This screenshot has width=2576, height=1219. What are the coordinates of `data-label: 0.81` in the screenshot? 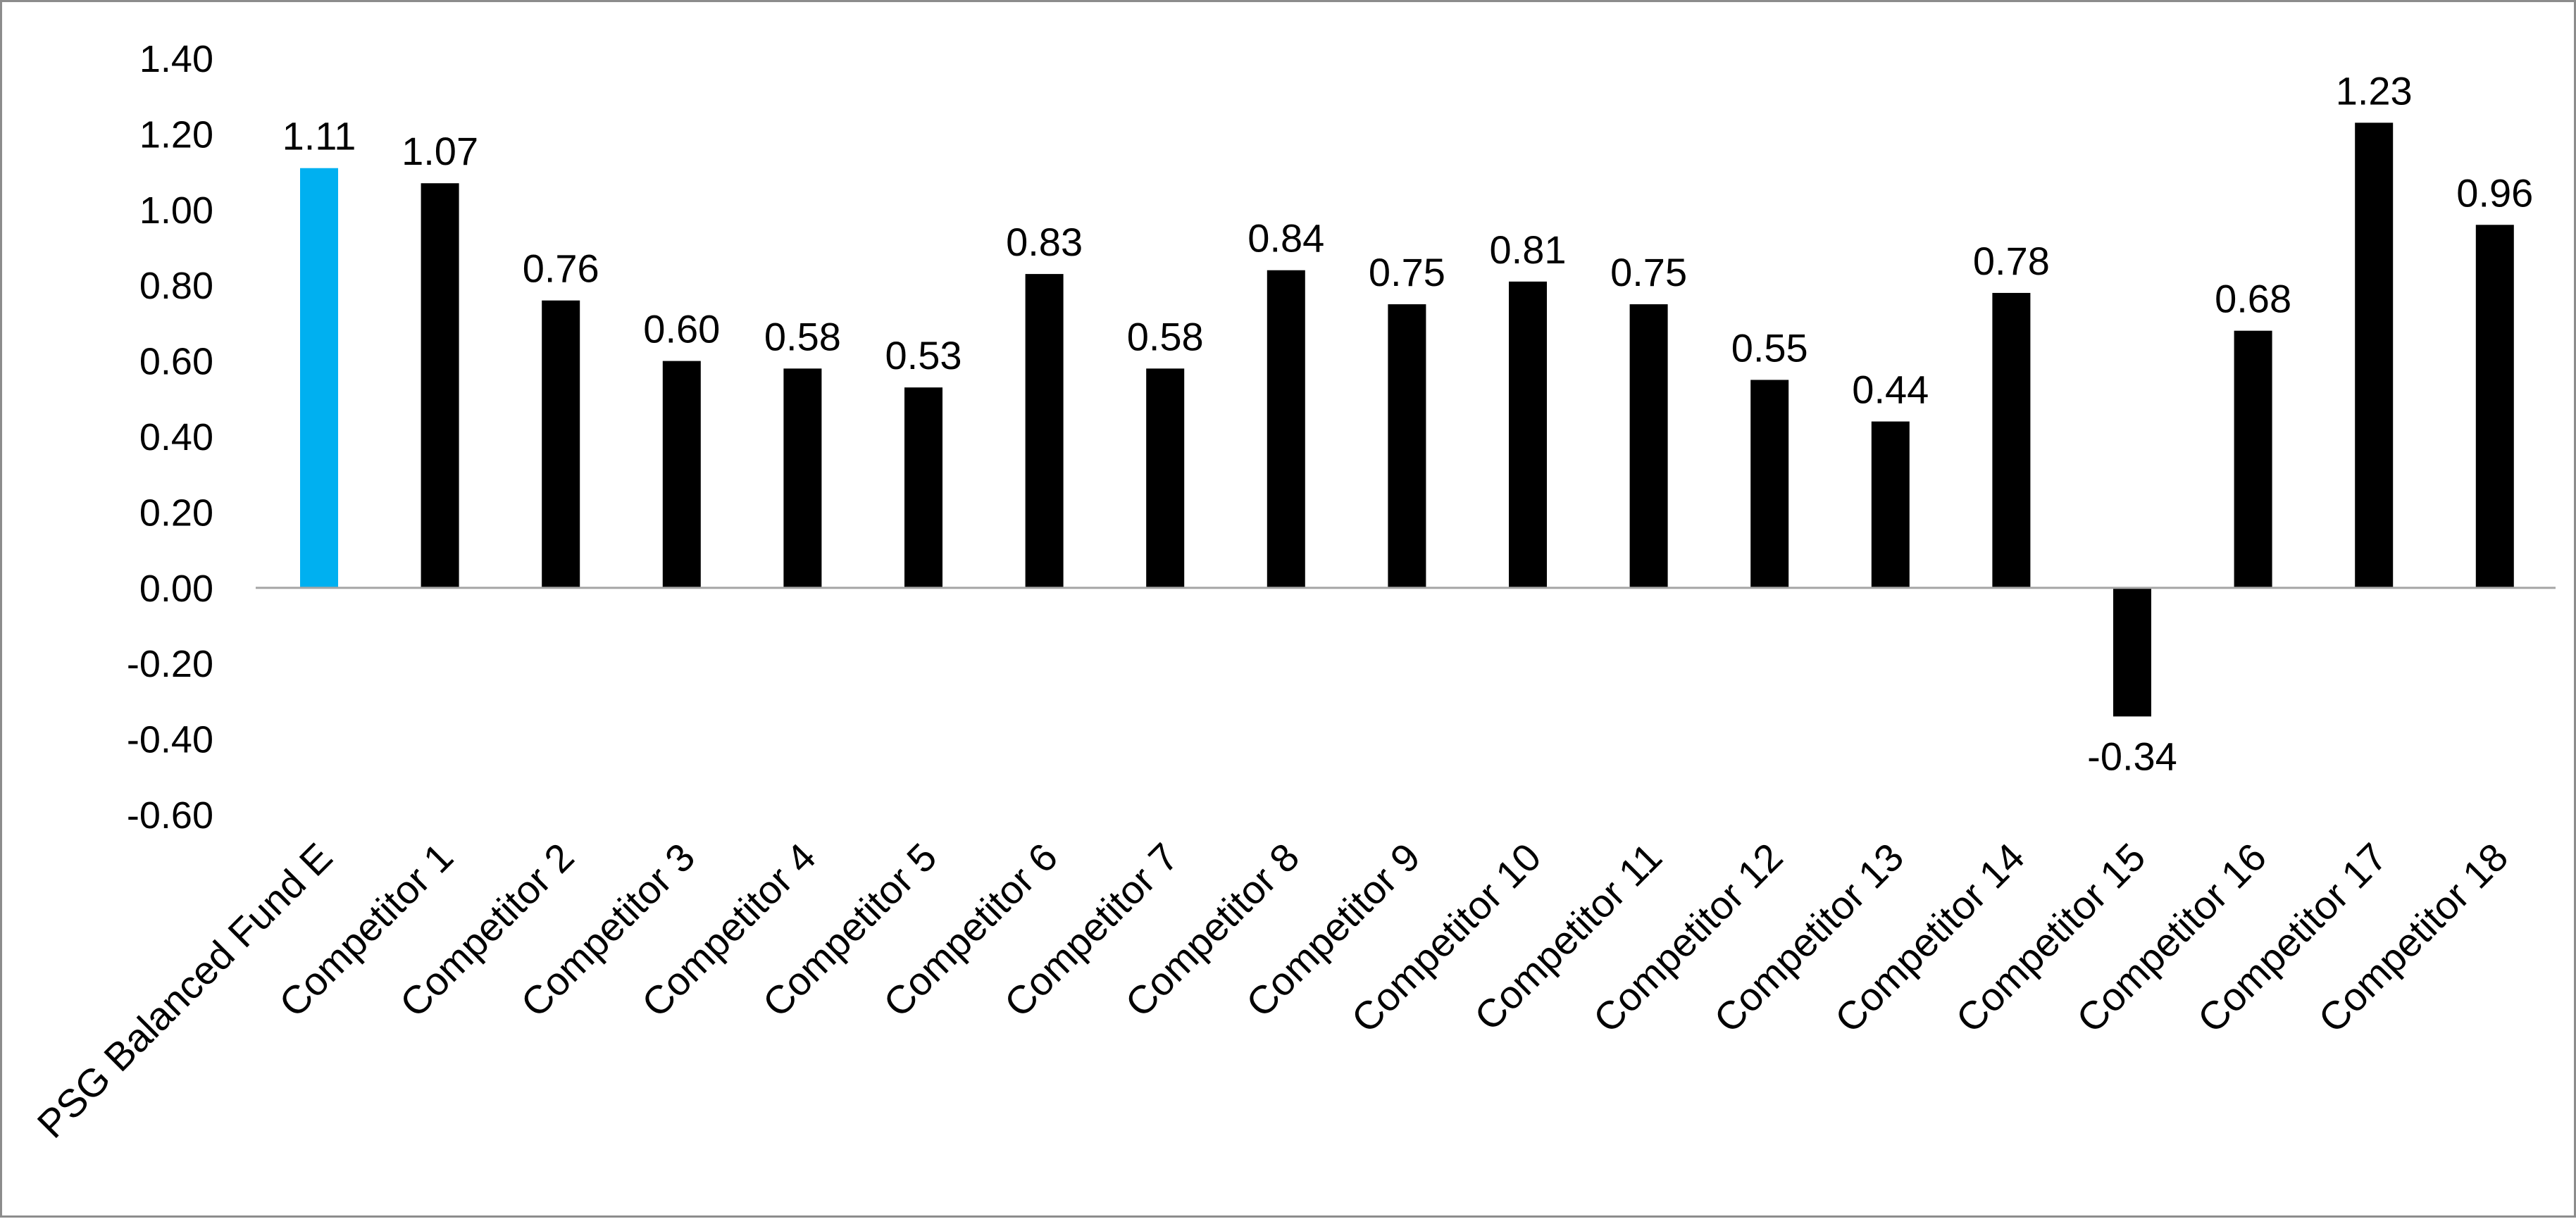 It's located at (1528, 250).